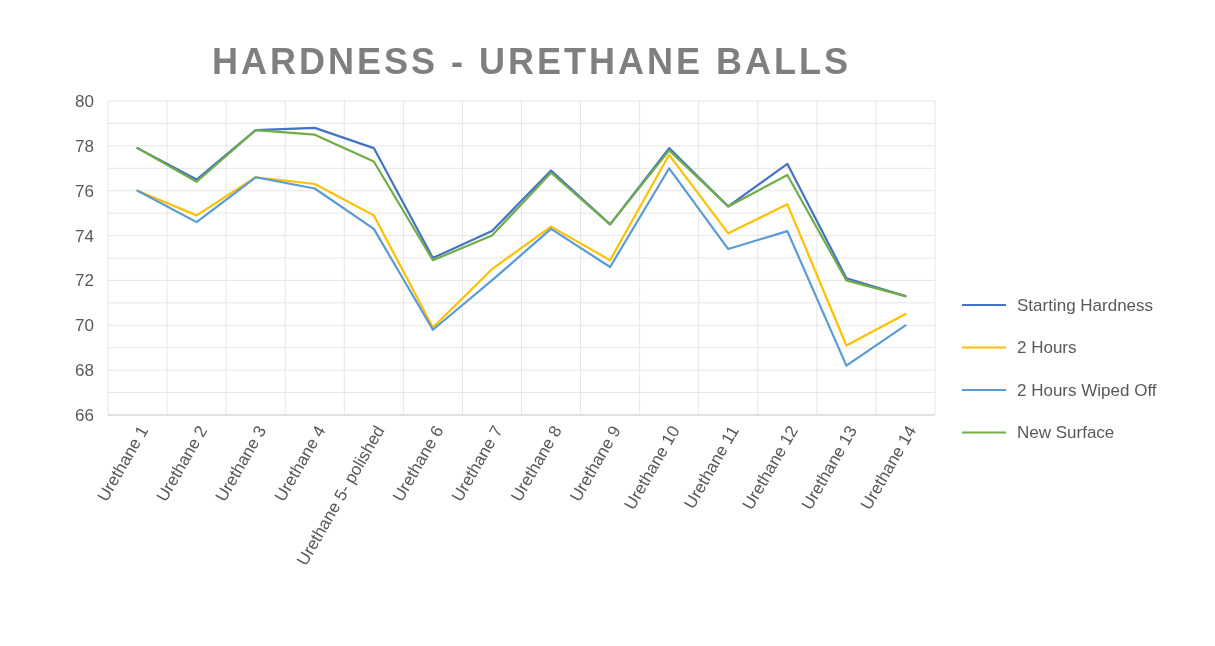 The height and width of the screenshot is (646, 1215). I want to click on y-tick-label: 76, so click(84, 191).